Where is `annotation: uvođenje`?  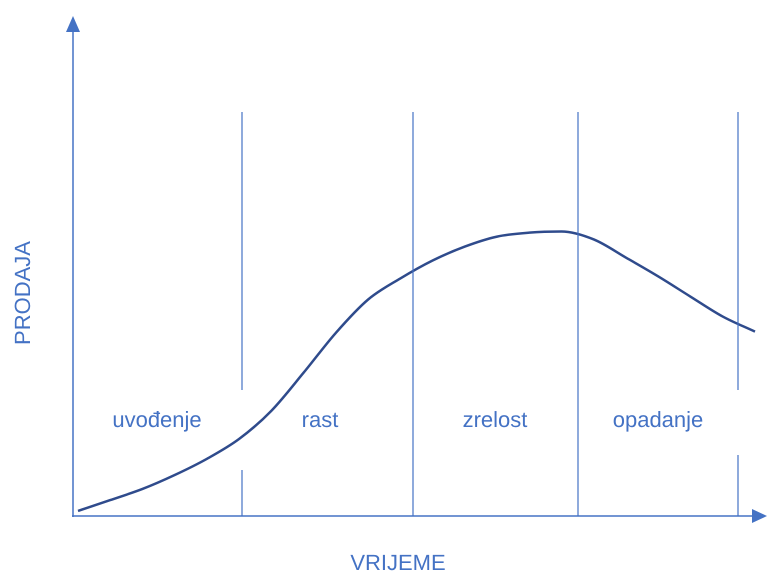
annotation: uvođenje is located at coordinates (157, 419).